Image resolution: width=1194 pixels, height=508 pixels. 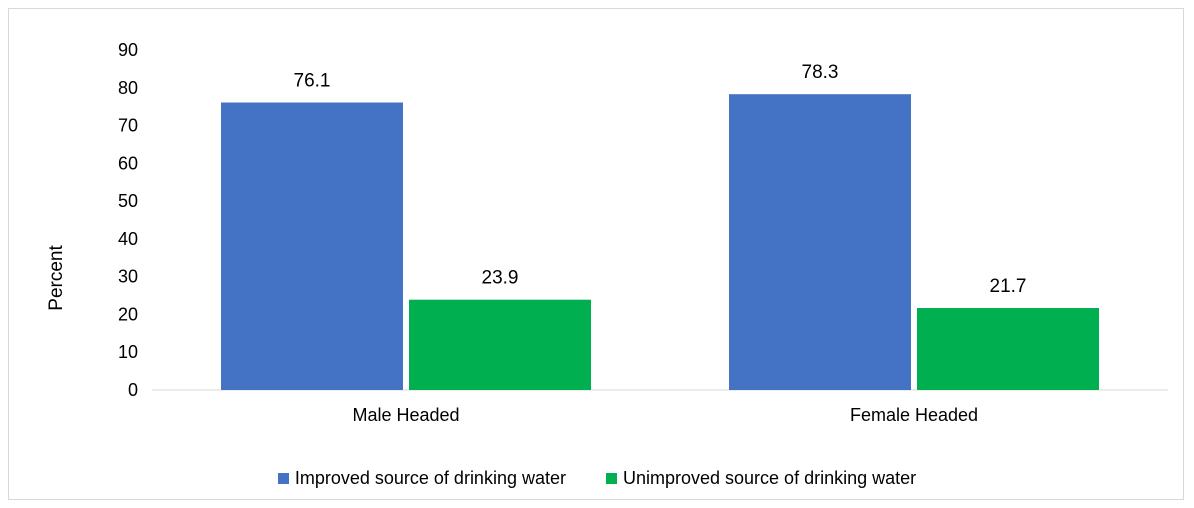 What do you see at coordinates (312, 81) in the screenshot?
I see `data-label: 76.1` at bounding box center [312, 81].